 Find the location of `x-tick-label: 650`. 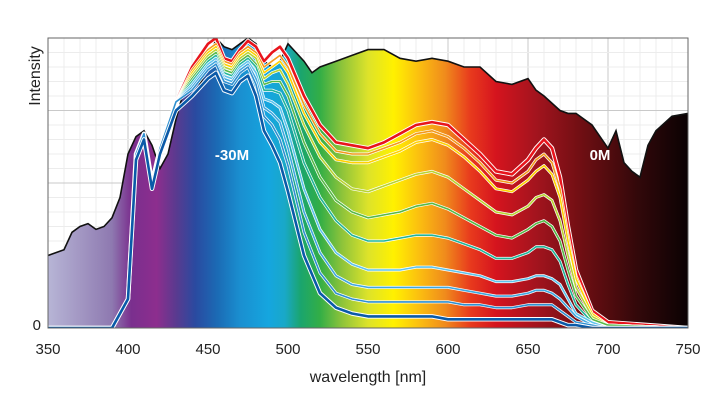

x-tick-label: 650 is located at coordinates (527, 349).